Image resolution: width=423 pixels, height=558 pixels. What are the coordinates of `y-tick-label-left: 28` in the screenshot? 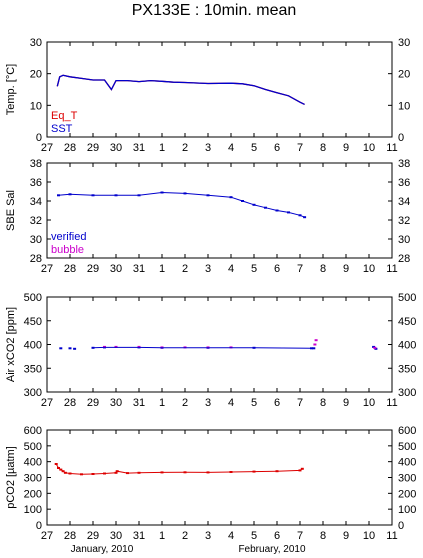 It's located at (36, 259).